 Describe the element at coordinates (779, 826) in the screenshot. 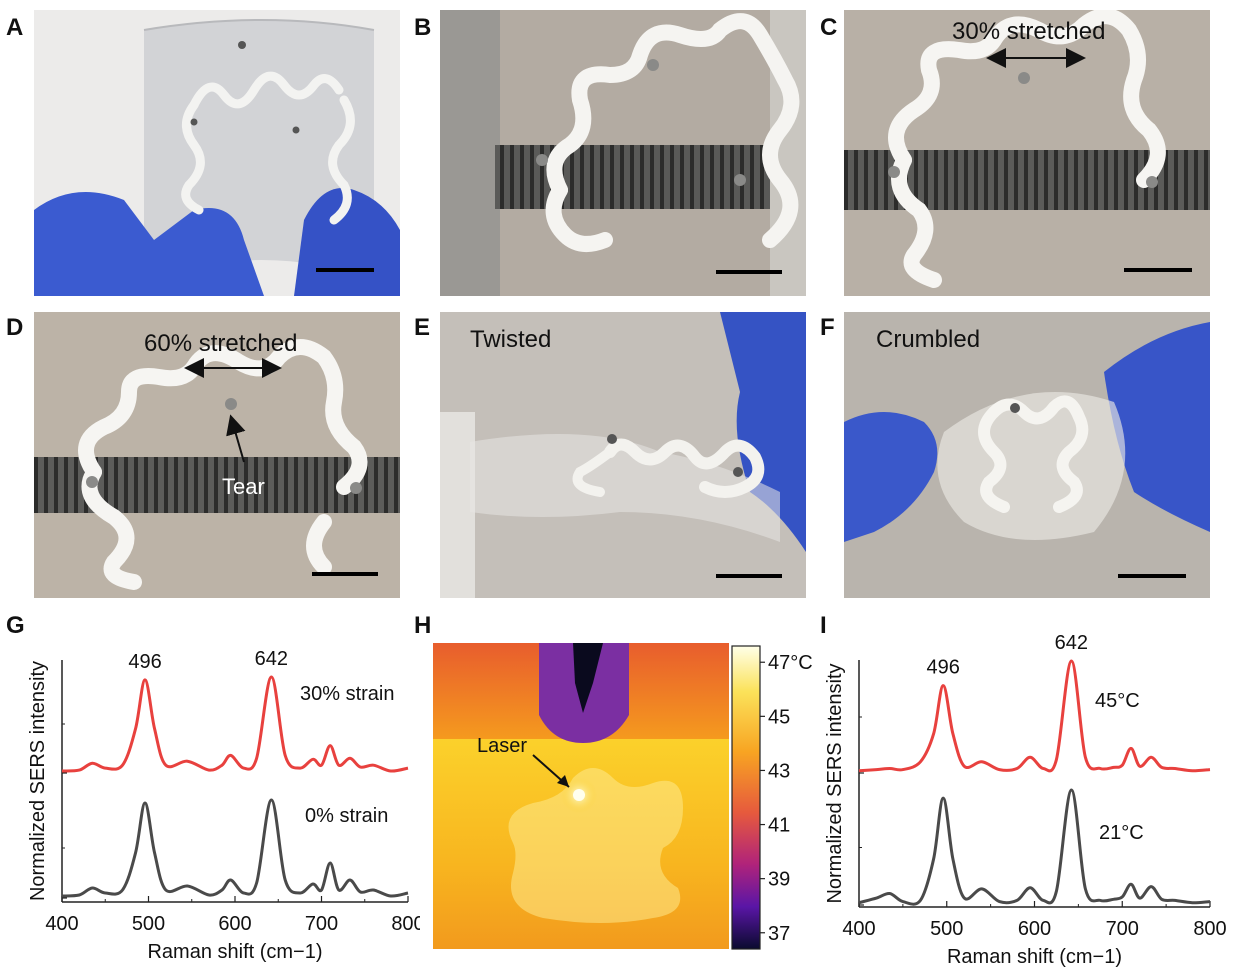

I see `colorbar-tick-label: 41` at that location.